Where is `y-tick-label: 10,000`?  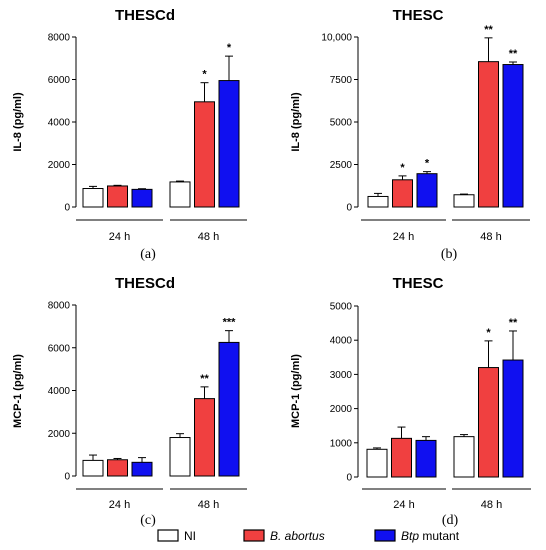
y-tick-label: 10,000 is located at coordinates (336, 38).